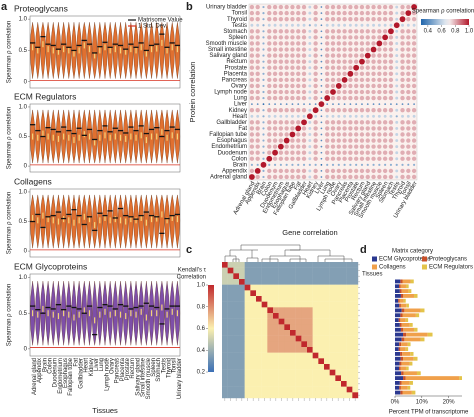  I want to click on colorbar-title: Correlation, so click(191, 278).